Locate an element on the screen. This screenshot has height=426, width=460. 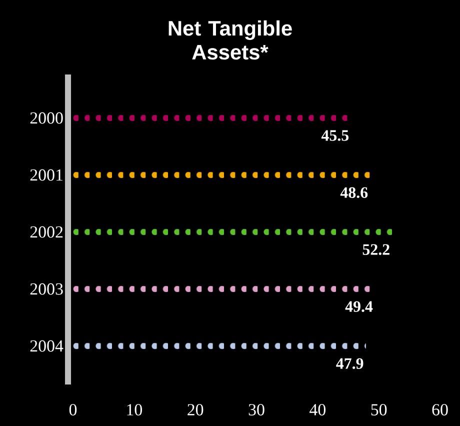
y-tick-label: 2000 is located at coordinates (46, 118).